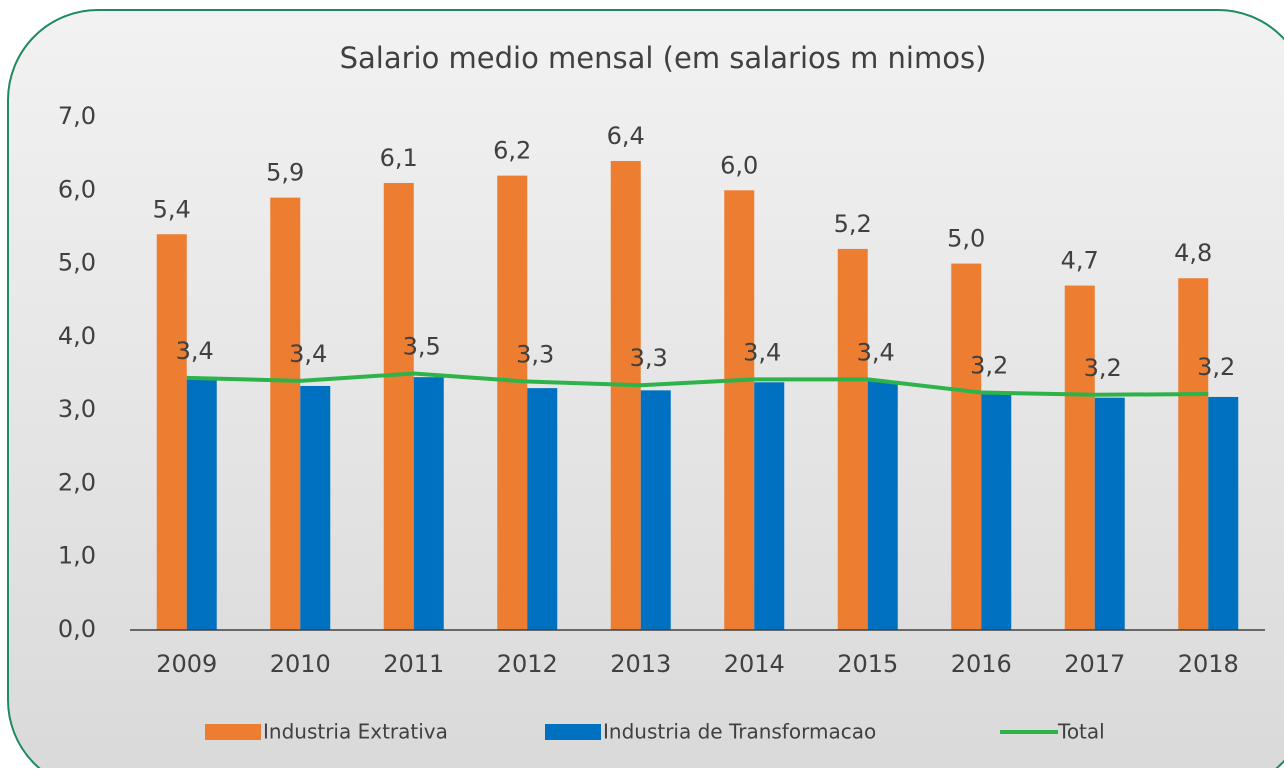 This screenshot has width=1284, height=772. What do you see at coordinates (1081, 732) in the screenshot?
I see `legend-label: Total` at bounding box center [1081, 732].